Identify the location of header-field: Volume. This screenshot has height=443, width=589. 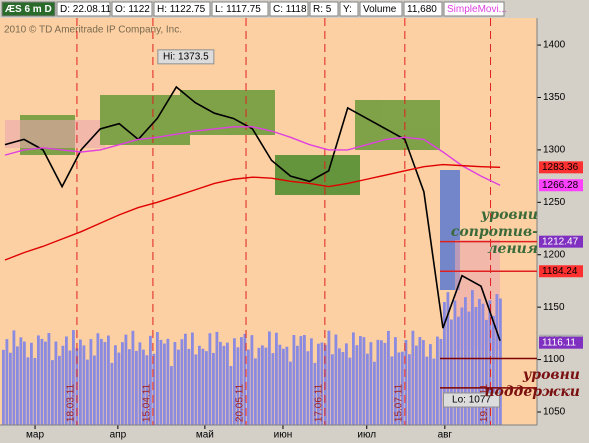
(380, 9).